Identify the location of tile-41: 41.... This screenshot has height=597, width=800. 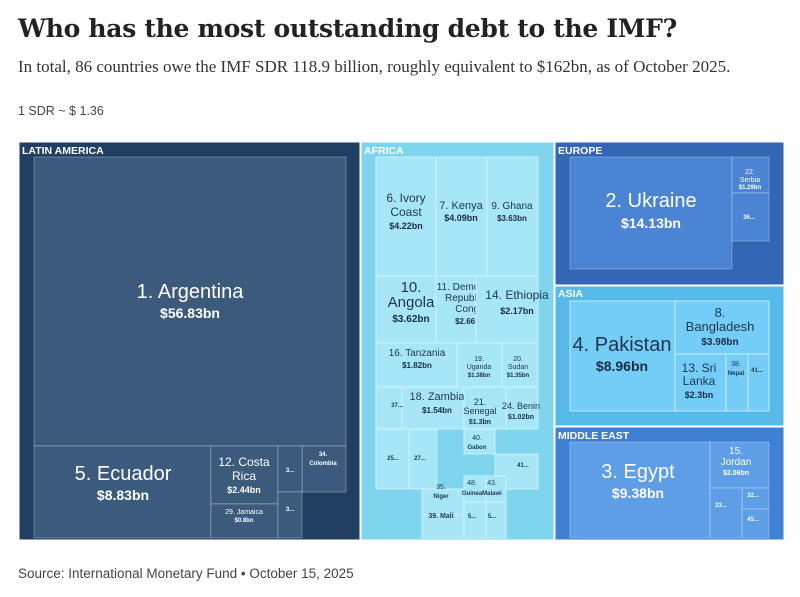
(758, 382).